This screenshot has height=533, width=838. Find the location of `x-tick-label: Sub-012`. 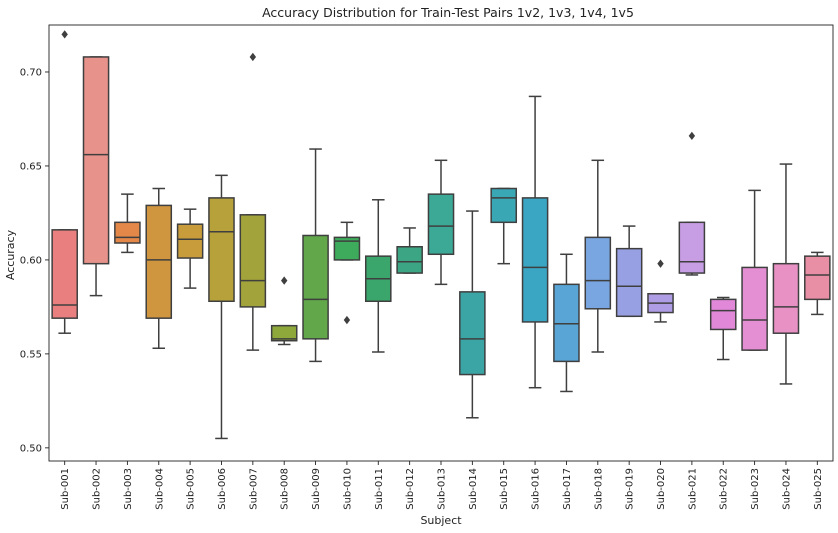

x-tick-label: Sub-012 is located at coordinates (410, 489).